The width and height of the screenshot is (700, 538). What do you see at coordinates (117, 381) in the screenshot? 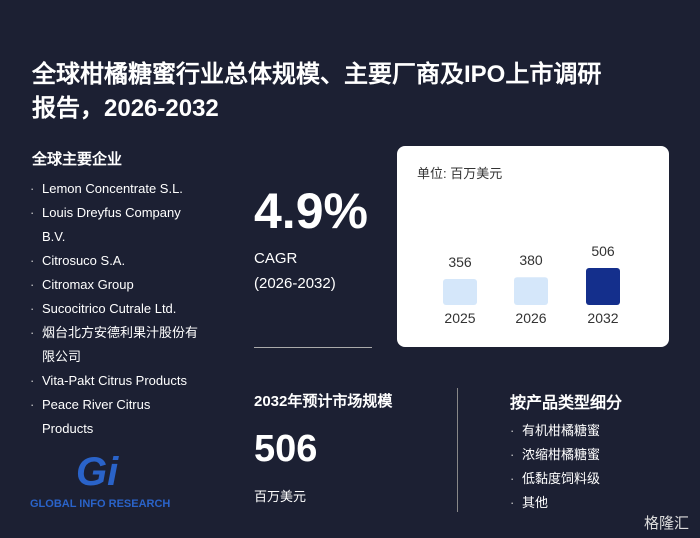
I see `list-item: Vita-Pakt Citrus Products` at bounding box center [117, 381].